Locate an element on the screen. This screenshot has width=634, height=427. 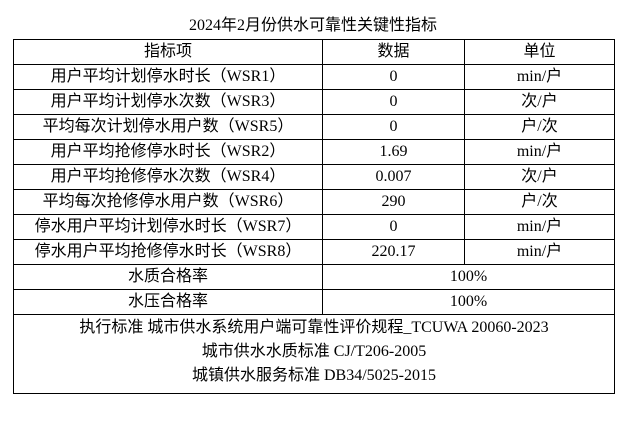
data-row: 用户平均抢修停水时长（WSR2） 1.69 min/户 is located at coordinates (314, 152).